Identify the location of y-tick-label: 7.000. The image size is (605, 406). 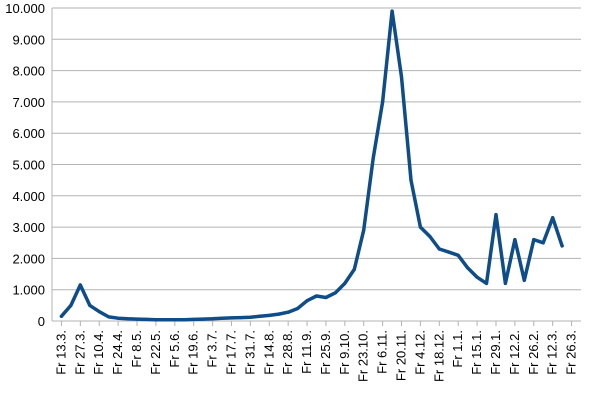
(28, 102).